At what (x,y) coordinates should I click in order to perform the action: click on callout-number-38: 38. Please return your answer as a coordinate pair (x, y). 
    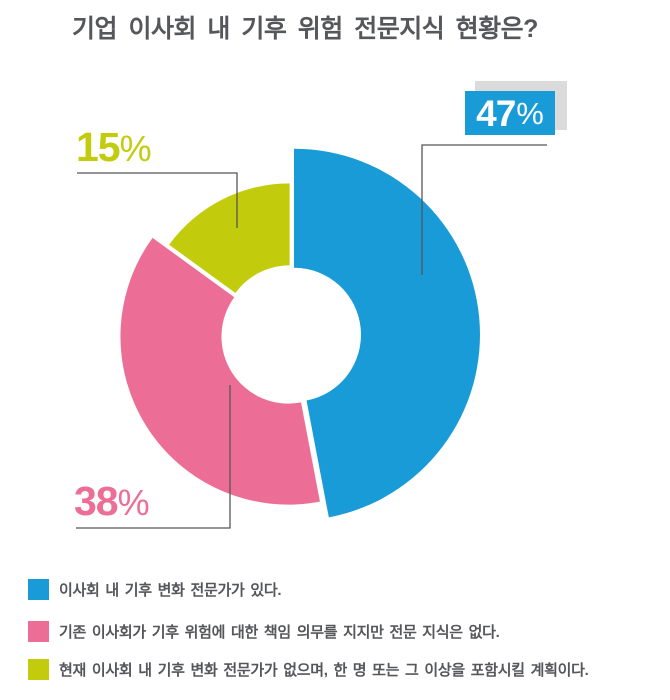
    Looking at the image, I should click on (96, 501).